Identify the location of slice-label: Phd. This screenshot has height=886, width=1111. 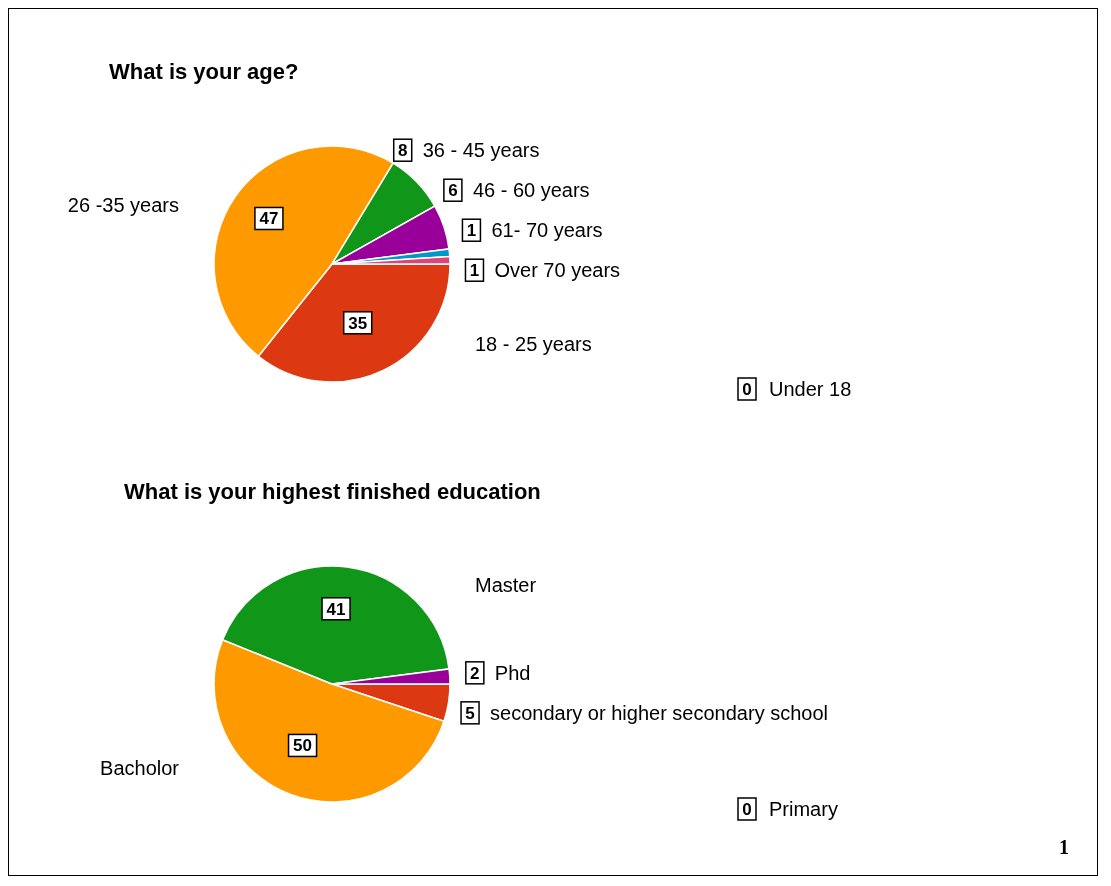
(512, 672).